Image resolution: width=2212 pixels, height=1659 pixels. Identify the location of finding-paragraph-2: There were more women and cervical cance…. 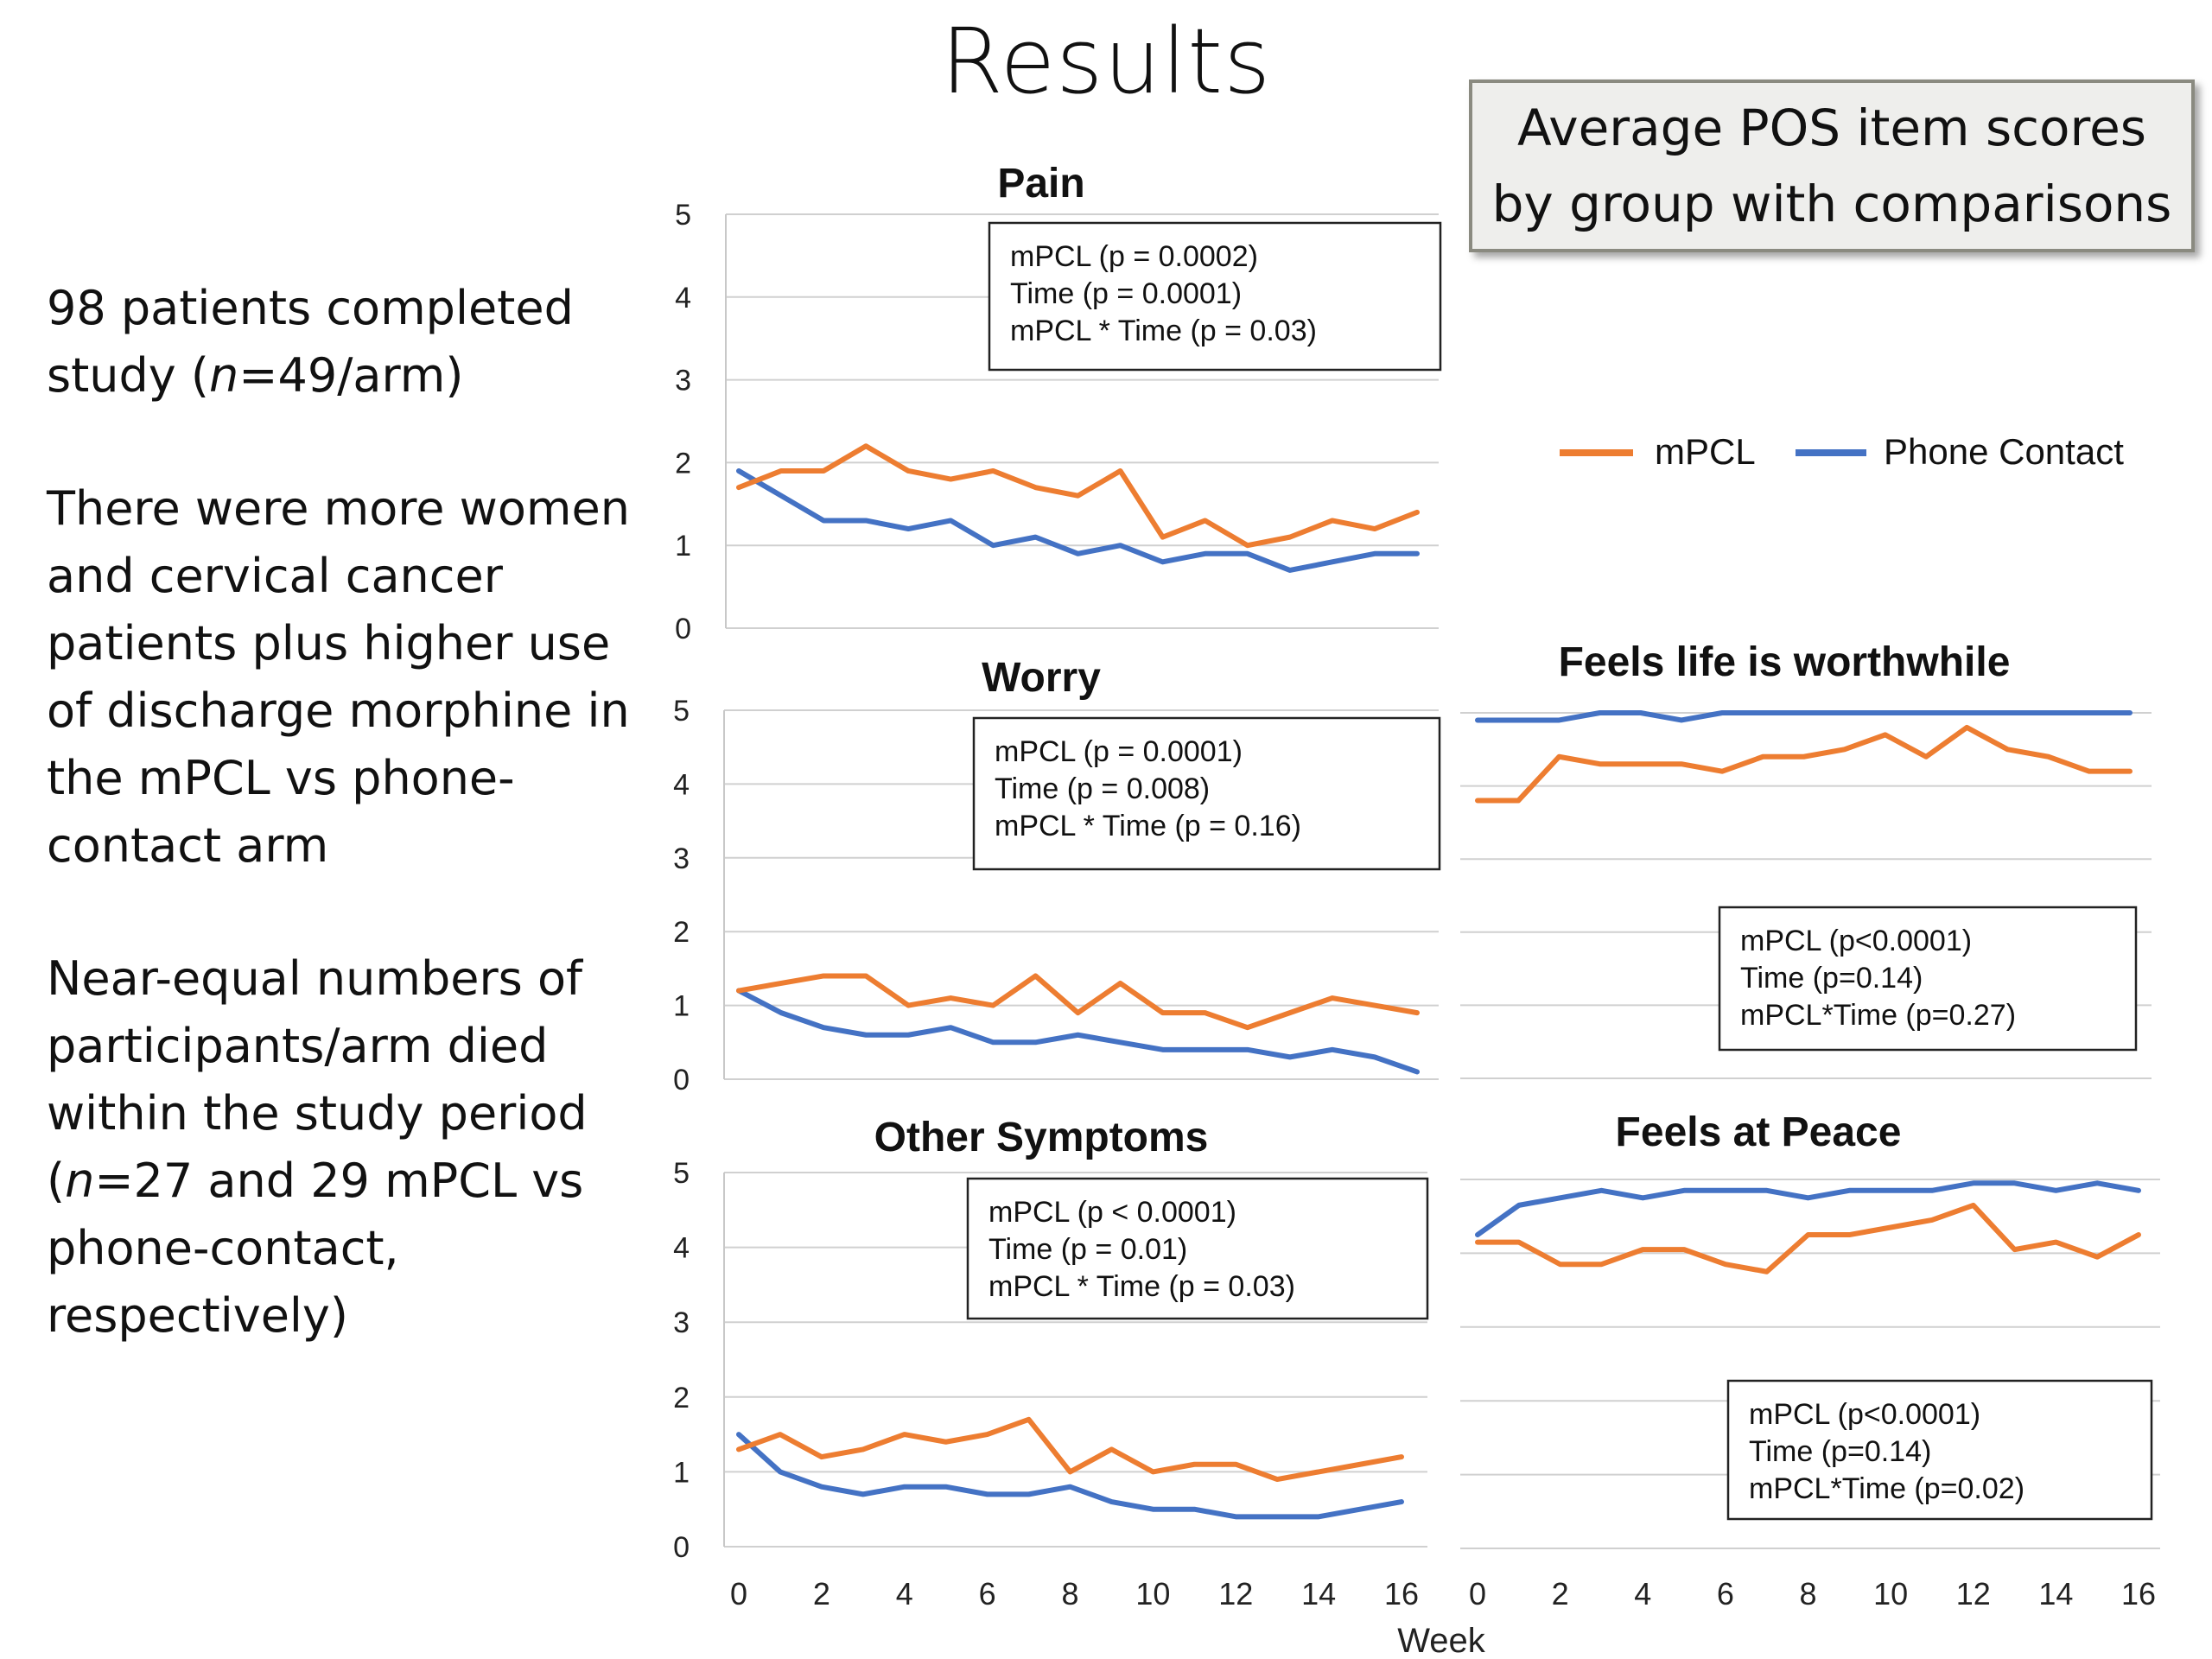
(340, 677).